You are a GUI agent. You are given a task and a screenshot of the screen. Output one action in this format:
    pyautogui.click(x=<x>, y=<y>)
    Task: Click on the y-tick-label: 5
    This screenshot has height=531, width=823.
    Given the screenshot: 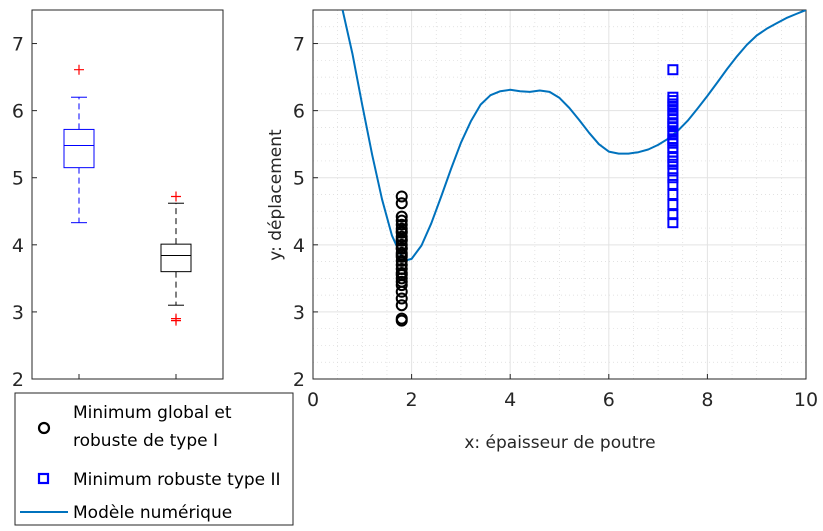 What is the action you would take?
    pyautogui.click(x=299, y=179)
    